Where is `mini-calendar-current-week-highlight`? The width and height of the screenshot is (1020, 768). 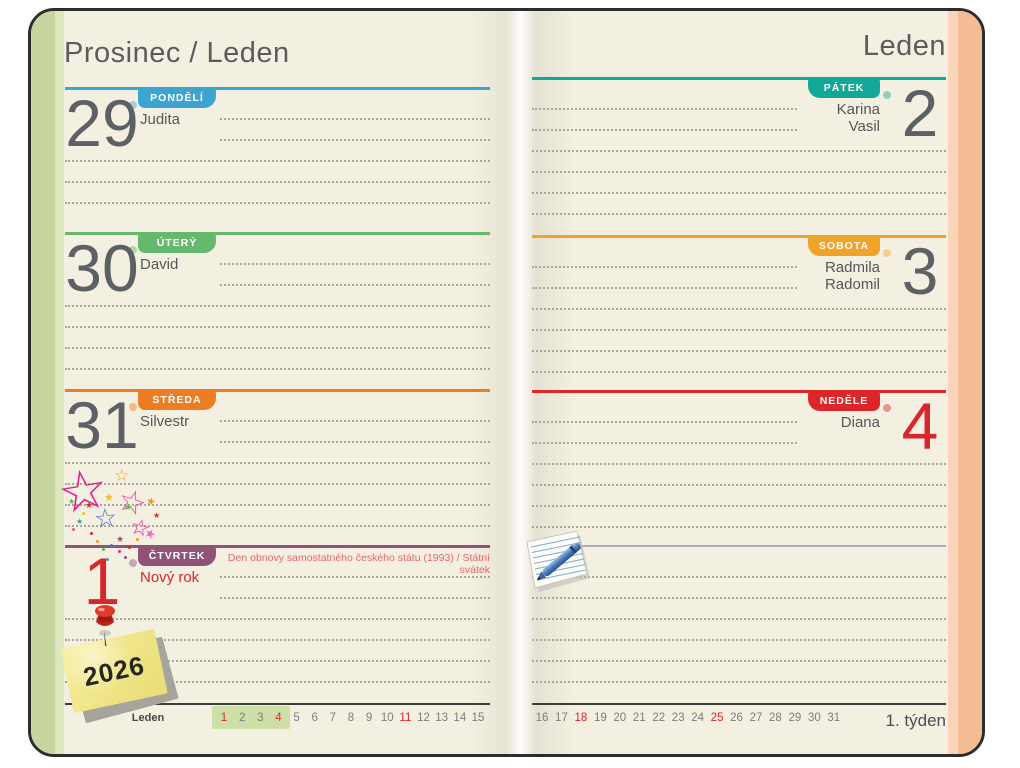 mini-calendar-current-week-highlight is located at coordinates (251, 717).